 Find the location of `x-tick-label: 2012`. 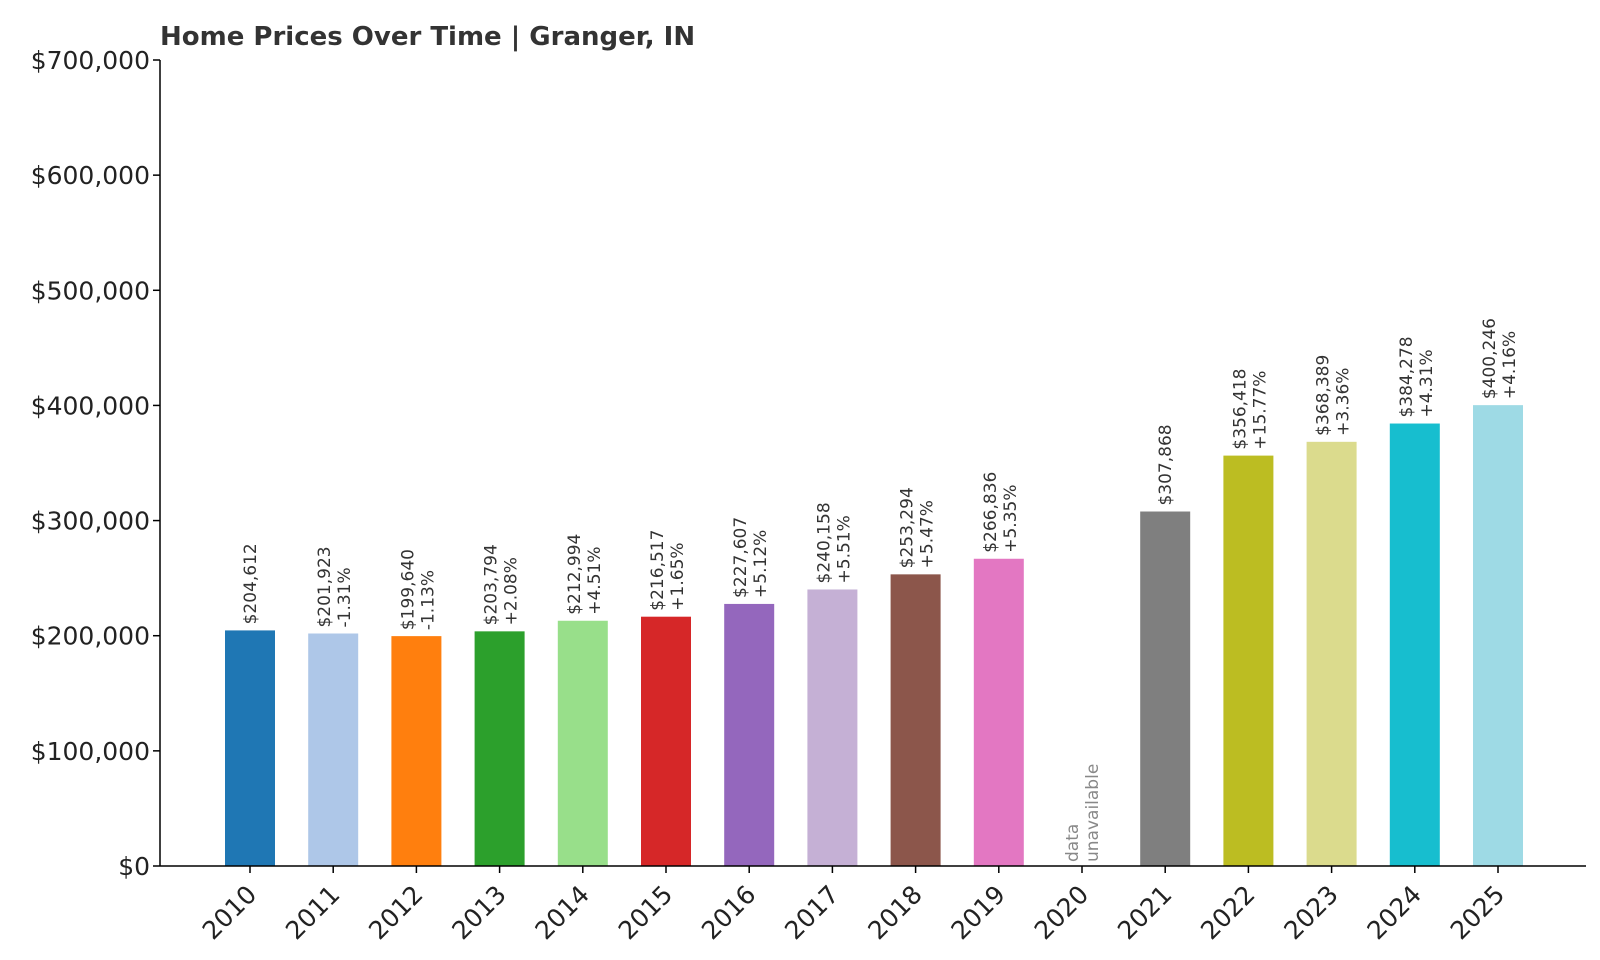

x-tick-label: 2012 is located at coordinates (395, 912).